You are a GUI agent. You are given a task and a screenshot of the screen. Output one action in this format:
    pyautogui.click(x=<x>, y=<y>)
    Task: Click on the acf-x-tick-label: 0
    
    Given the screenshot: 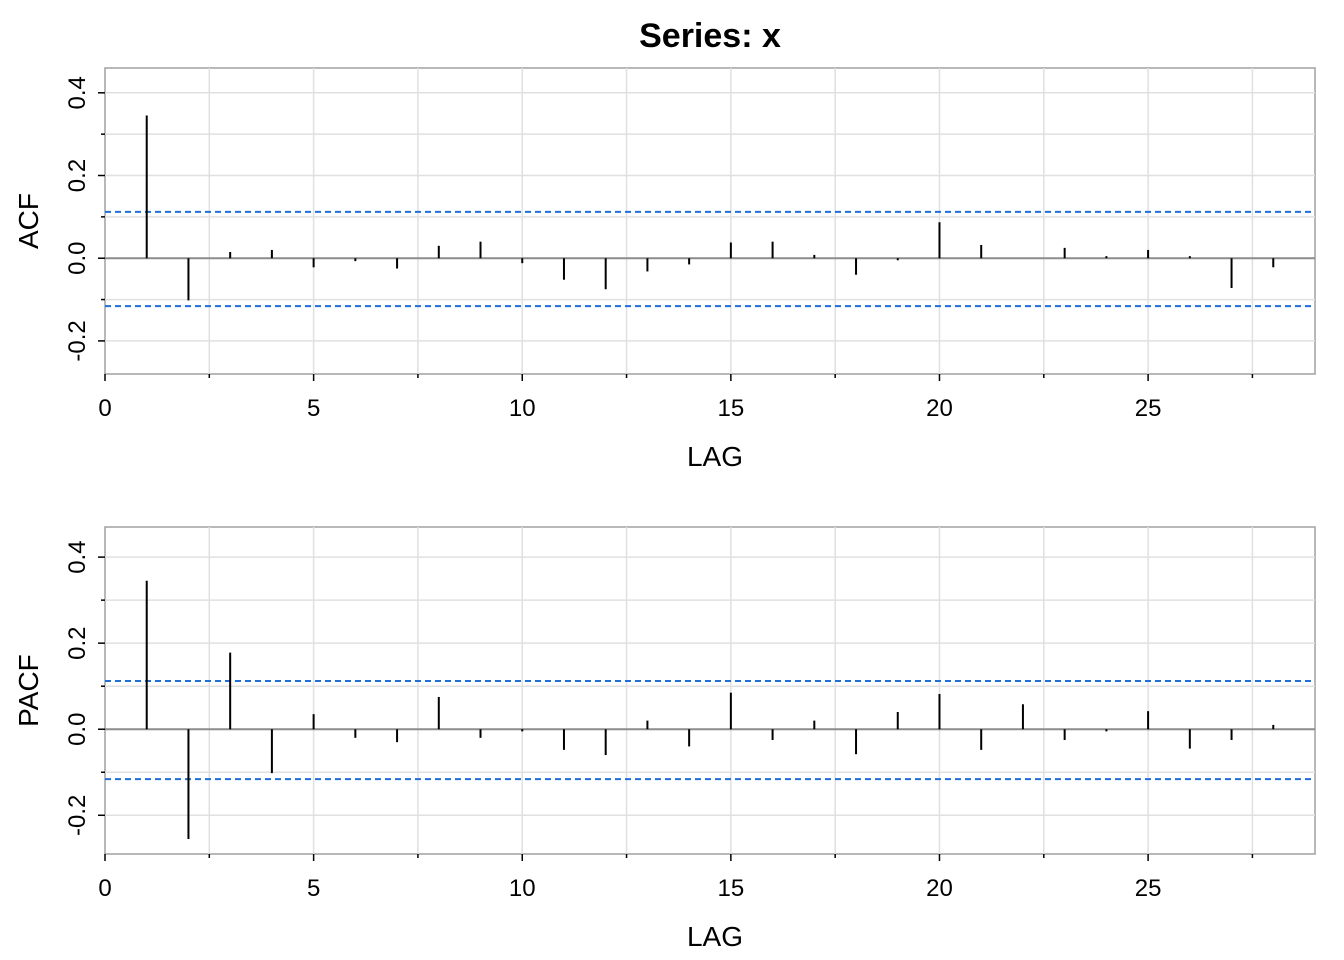 What is the action you would take?
    pyautogui.click(x=104, y=408)
    